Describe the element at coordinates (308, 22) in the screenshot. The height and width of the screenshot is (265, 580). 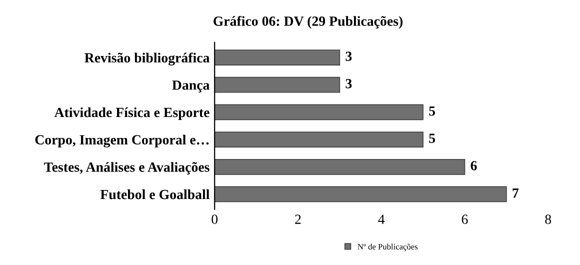
I see `chart-title: Gráfico 06: DV (29 Publicações)` at that location.